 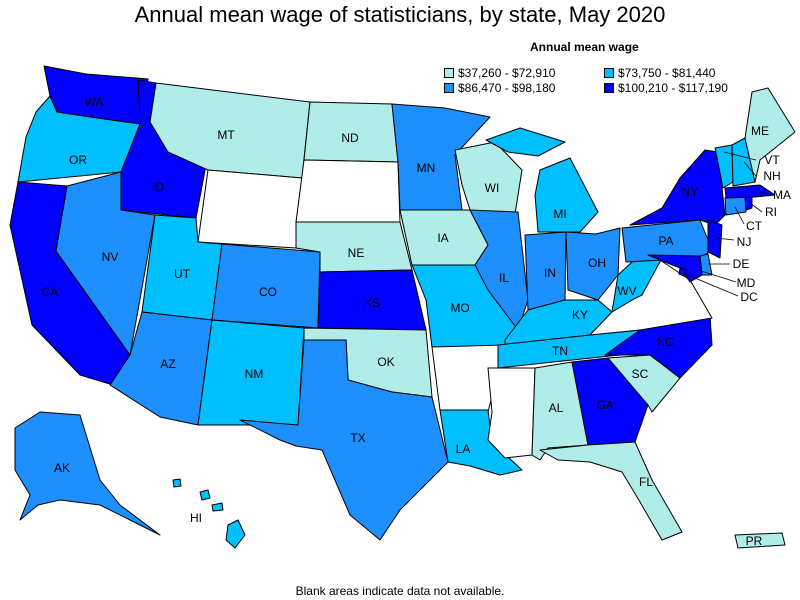 I want to click on state-SD, so click(x=348, y=191).